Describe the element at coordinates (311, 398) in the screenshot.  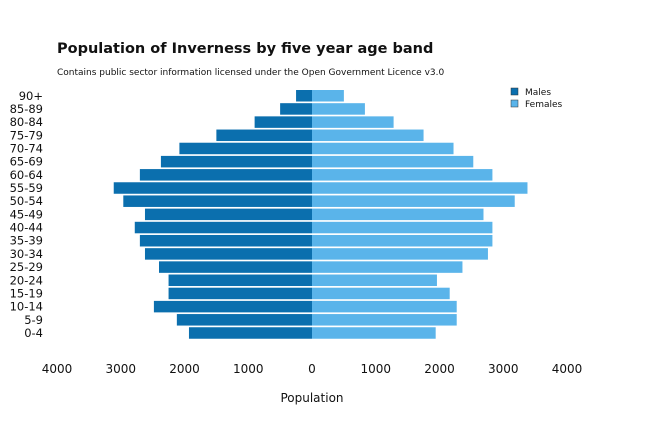
I see `x-axis-title: Population` at that location.